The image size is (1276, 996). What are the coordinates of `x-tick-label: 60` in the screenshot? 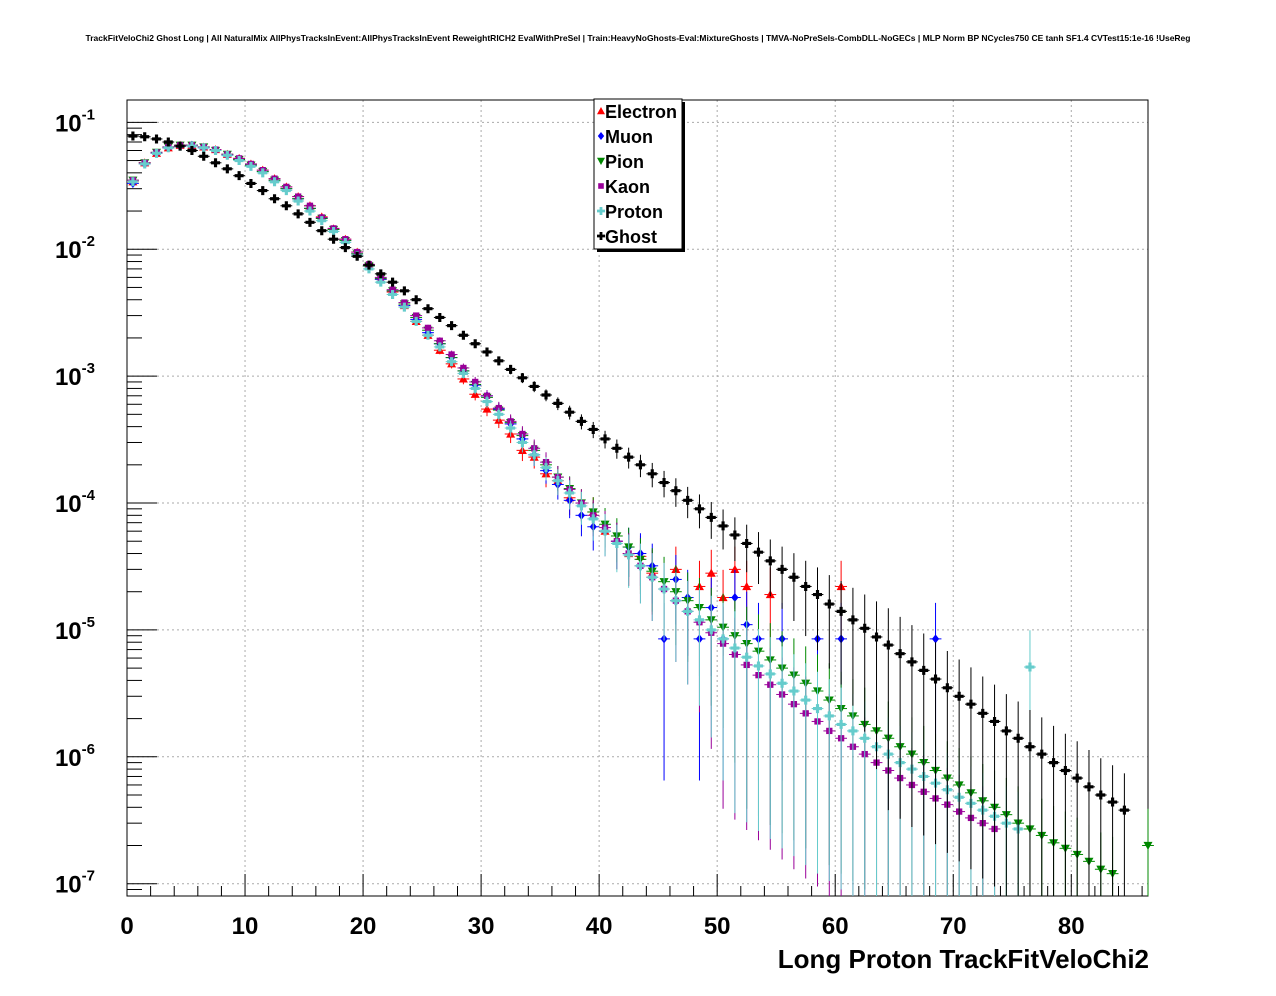 It's located at (835, 926).